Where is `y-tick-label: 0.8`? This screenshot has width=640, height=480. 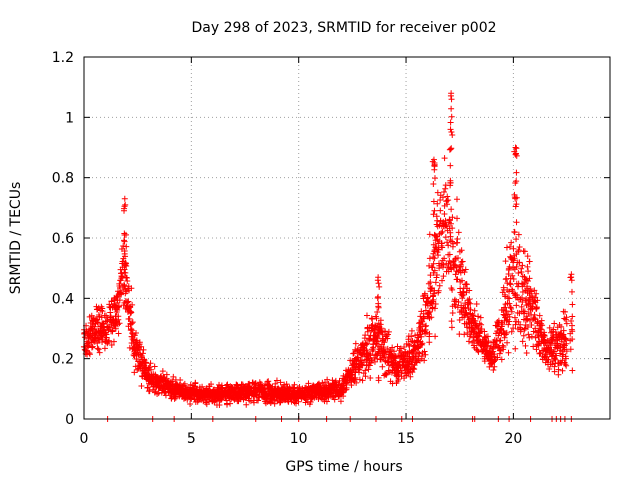
y-tick-label: 0.8 is located at coordinates (63, 179).